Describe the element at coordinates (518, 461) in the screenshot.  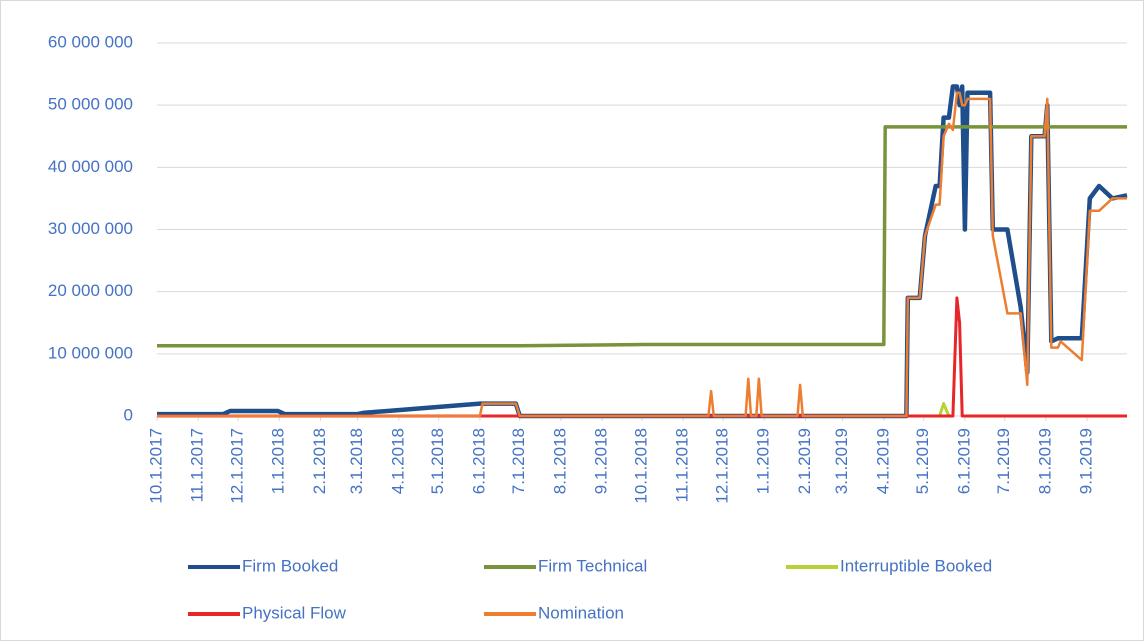
I see `x-tick-label: 7.1.2018` at that location.